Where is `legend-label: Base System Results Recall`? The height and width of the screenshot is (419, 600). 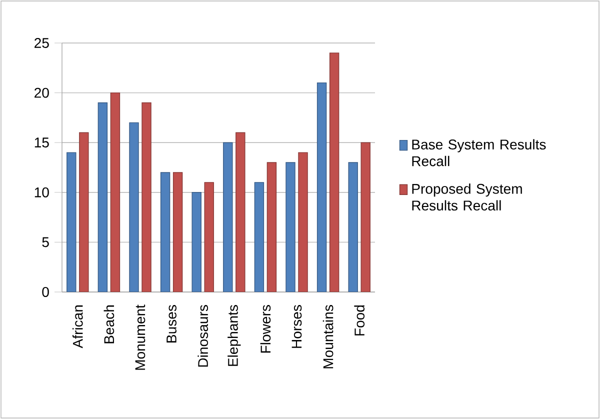
legend-label: Base System Results Recall is located at coordinates (479, 152).